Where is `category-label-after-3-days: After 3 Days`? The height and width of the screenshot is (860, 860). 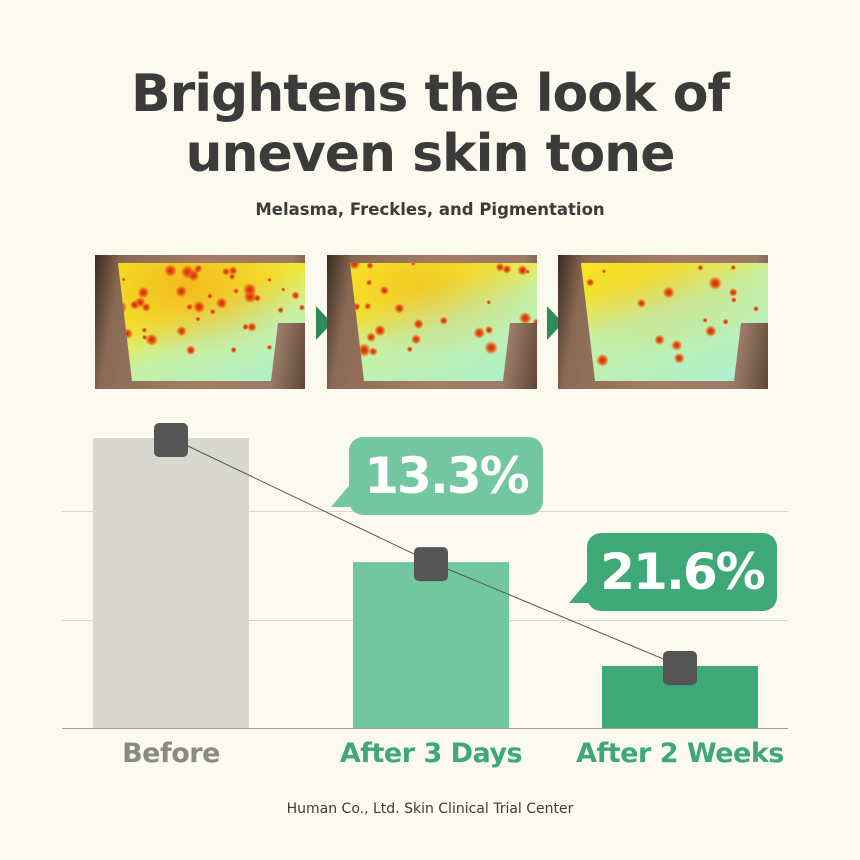
category-label-after-3-days: After 3 Days is located at coordinates (431, 753).